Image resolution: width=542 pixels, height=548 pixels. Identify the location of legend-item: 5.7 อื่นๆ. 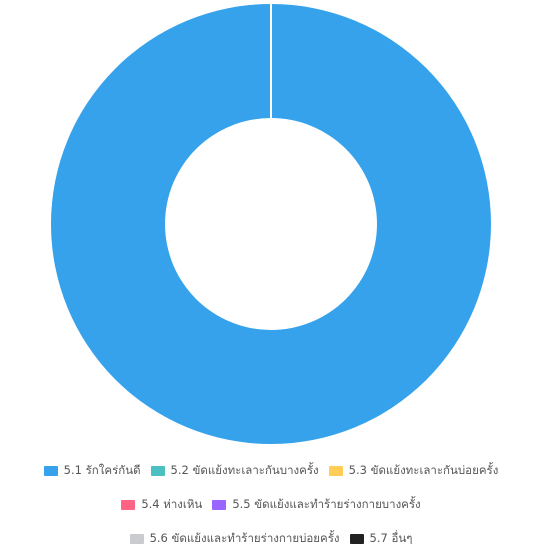
(381, 539).